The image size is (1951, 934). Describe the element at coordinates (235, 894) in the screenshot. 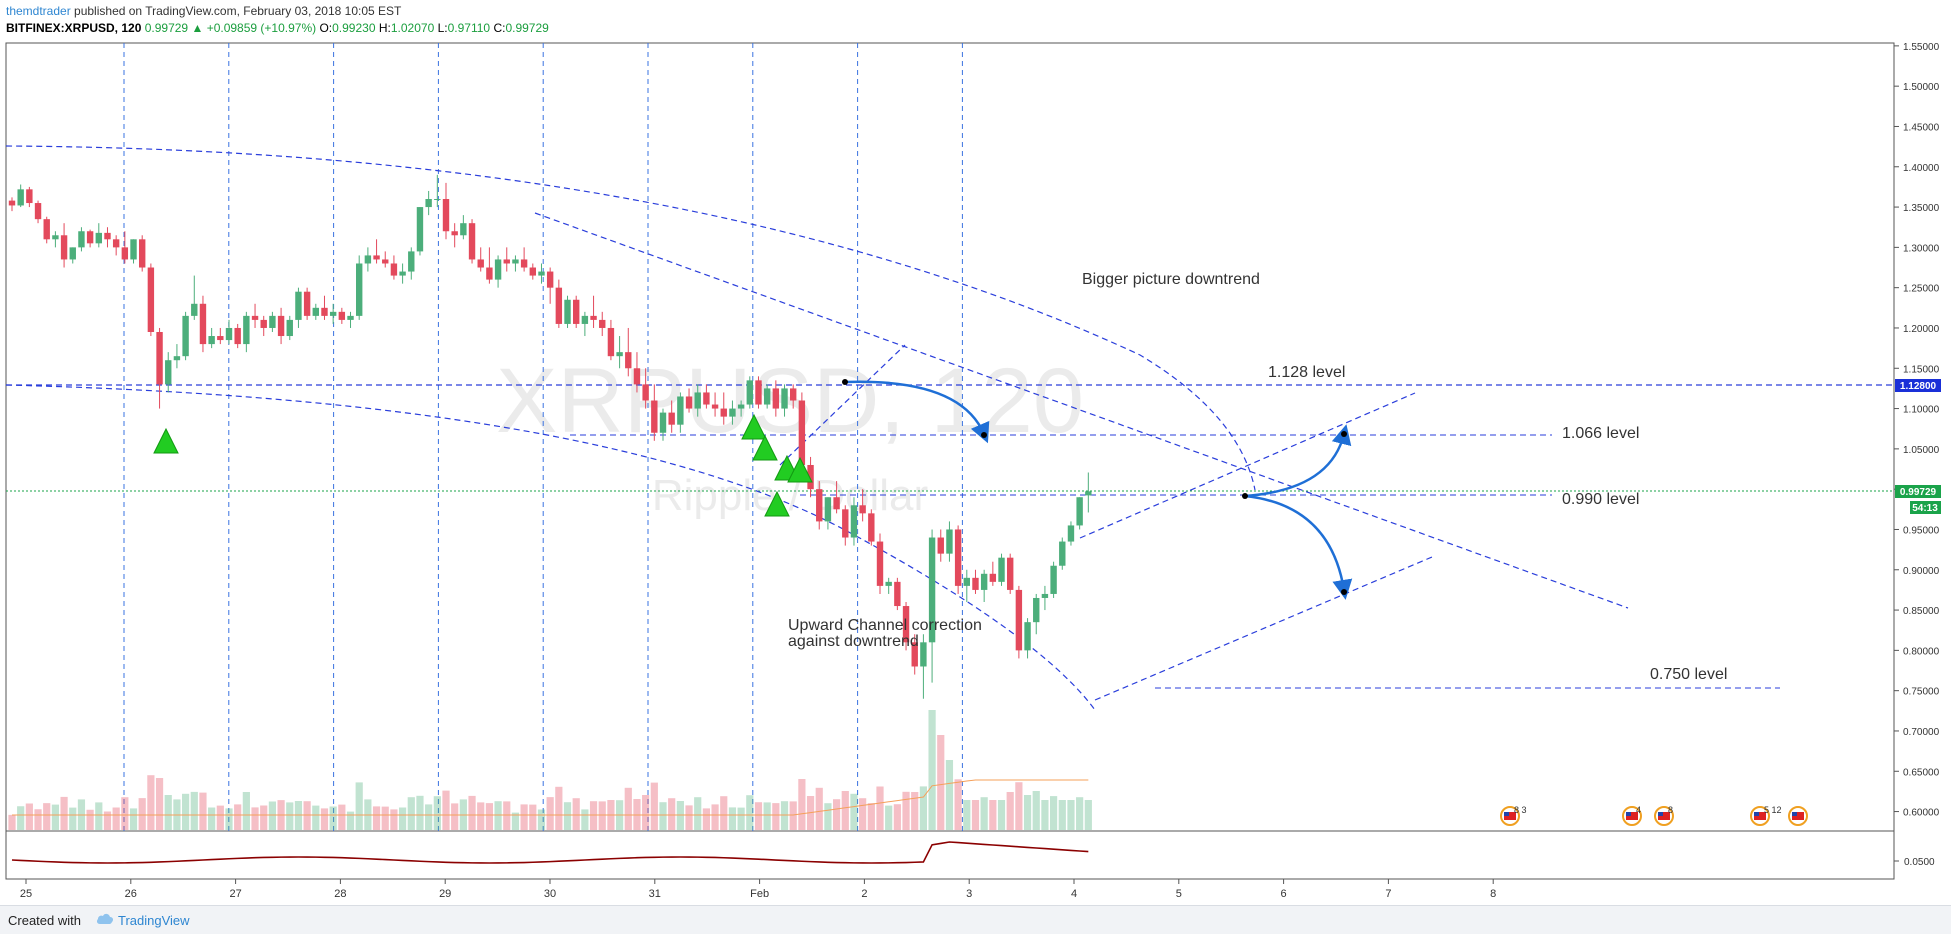

I see `time-tick-label: 27` at that location.